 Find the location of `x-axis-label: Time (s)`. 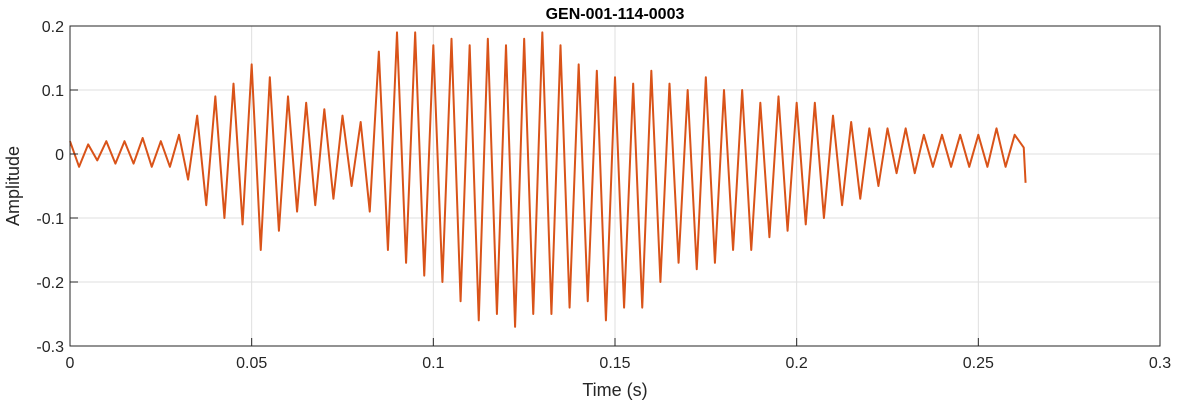

x-axis-label: Time (s) is located at coordinates (614, 390).